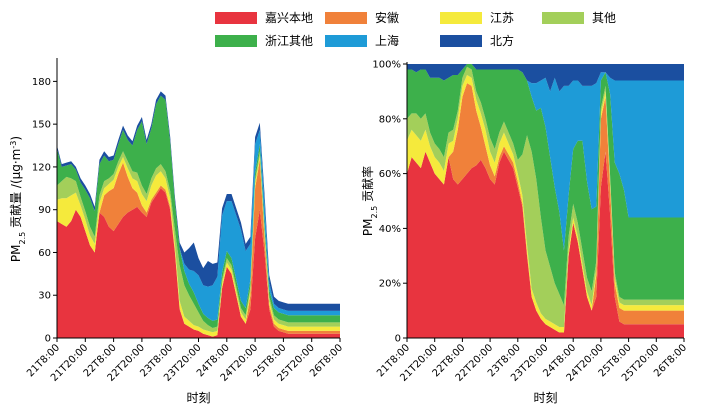  I want to click on legend-label: 嘉兴本地, so click(289, 18).